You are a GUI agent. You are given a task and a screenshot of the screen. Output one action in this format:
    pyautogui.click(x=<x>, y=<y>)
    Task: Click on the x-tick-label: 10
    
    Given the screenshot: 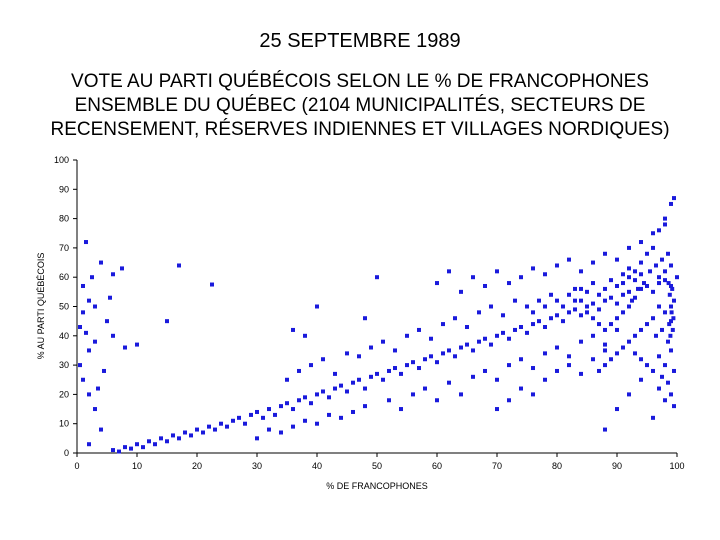 What is the action you would take?
    pyautogui.click(x=137, y=466)
    